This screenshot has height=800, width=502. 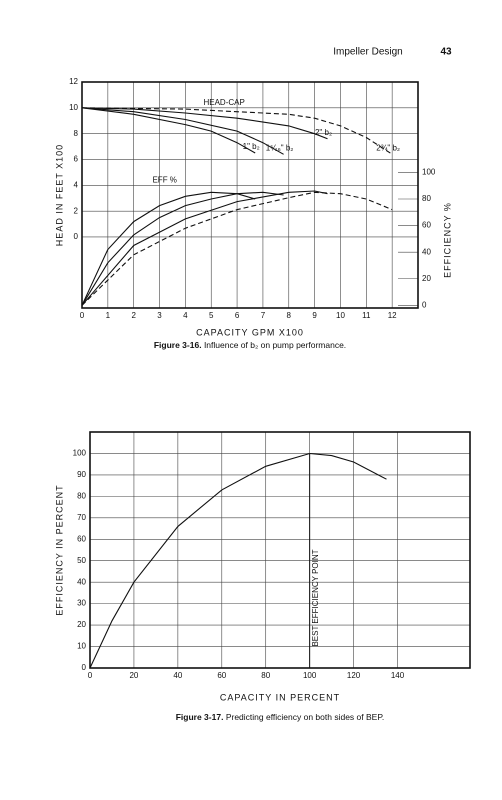 I want to click on x-tick-label: 60, so click(x=221, y=675).